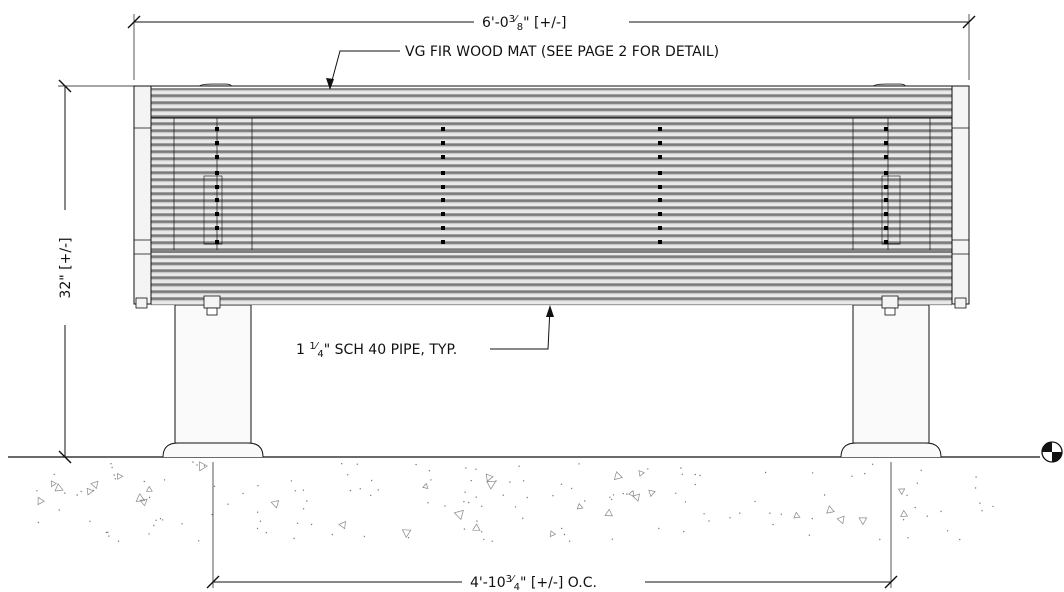  Describe the element at coordinates (960, 197) in the screenshot. I see `right-end-post` at that location.